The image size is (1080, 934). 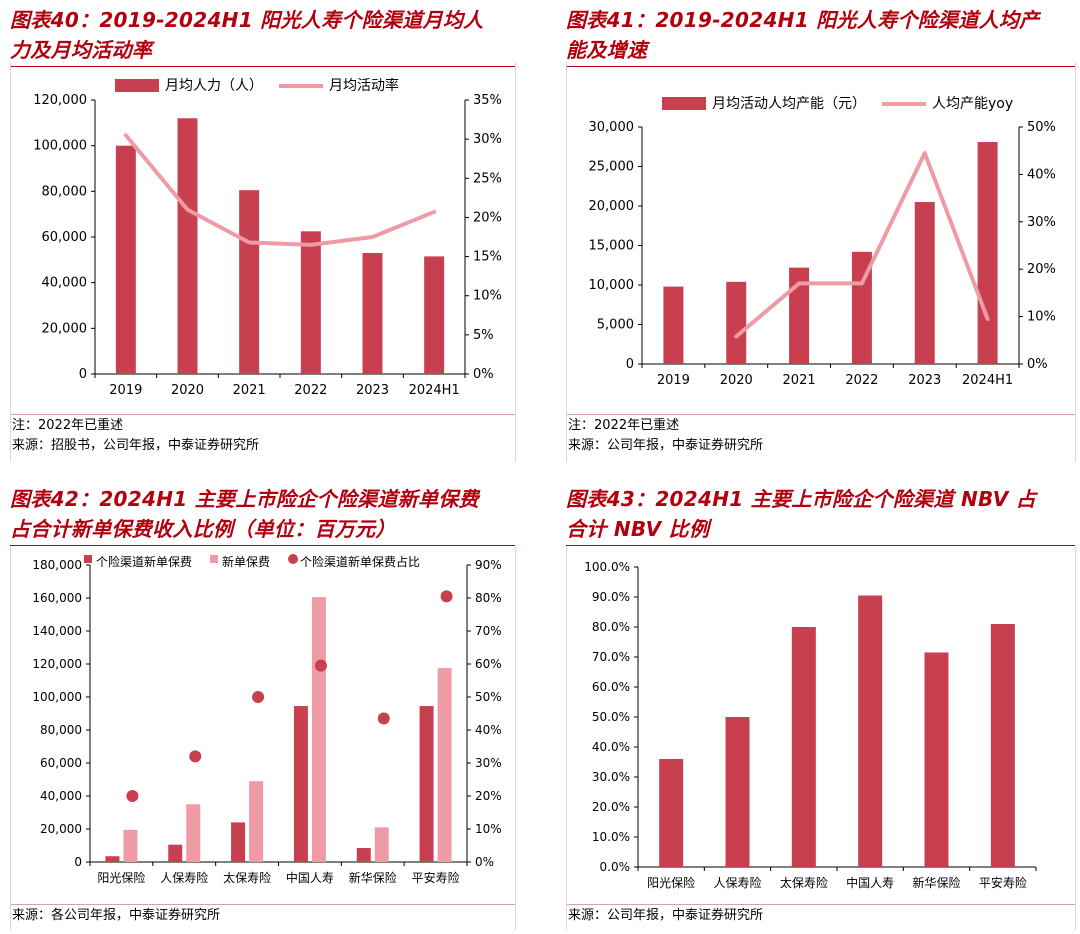 I want to click on c41-y-tick-label-right: 20%, so click(x=1041, y=269).